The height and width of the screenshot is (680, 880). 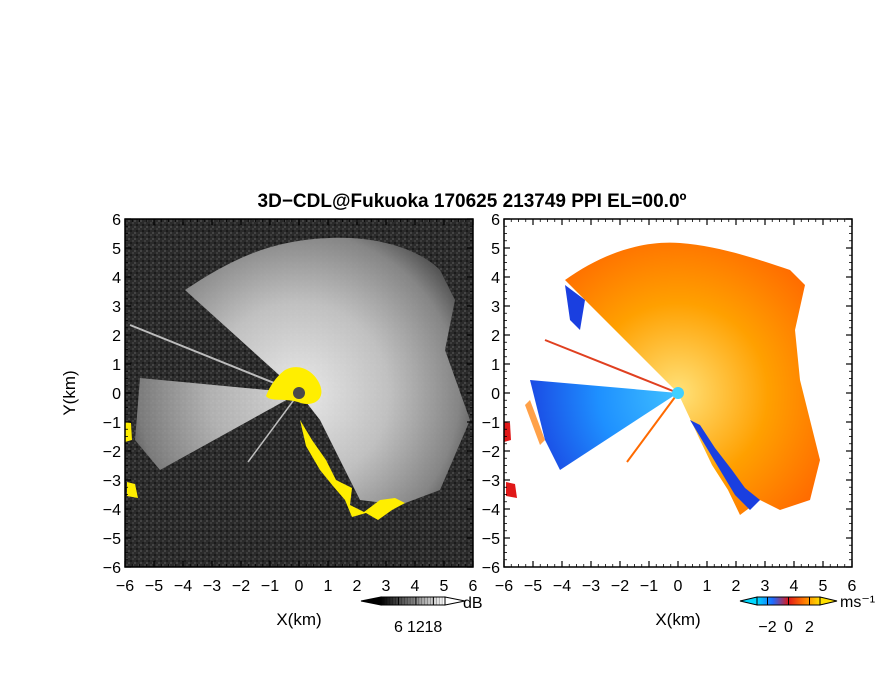 I want to click on intensity-colorbar-ticks: 6 12 18, so click(x=412, y=616).